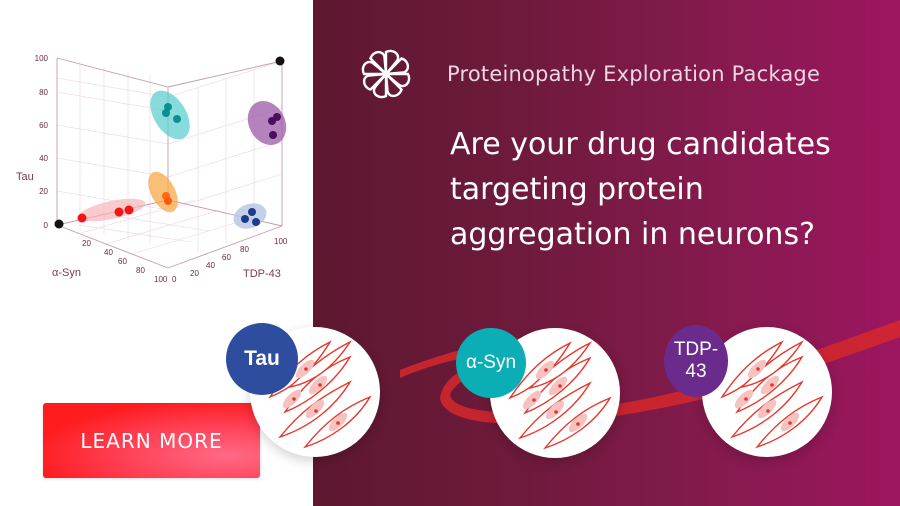 This screenshot has width=900, height=506. Describe the element at coordinates (696, 371) in the screenshot. I see `badge-tdp43-label-line2: 43` at that location.